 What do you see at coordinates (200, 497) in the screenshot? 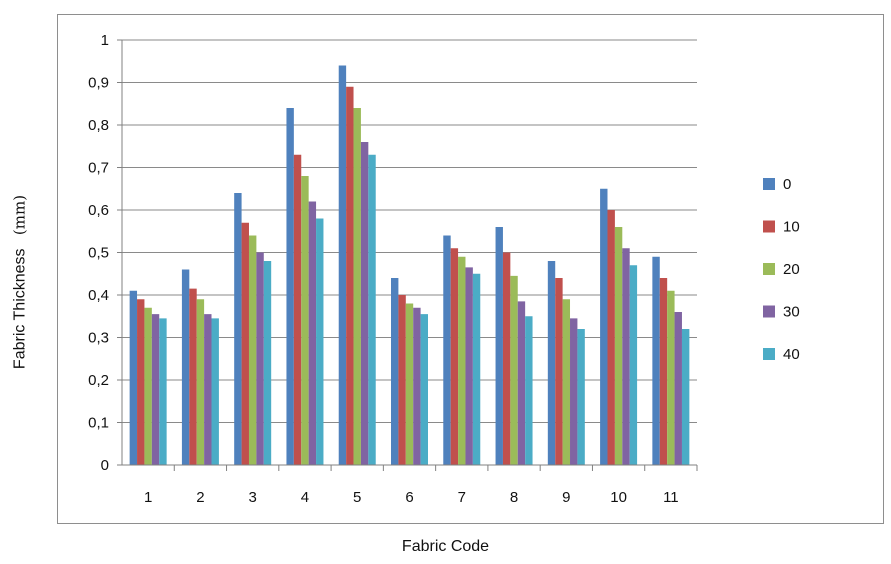
I see `x-tick-label: 2` at bounding box center [200, 497].